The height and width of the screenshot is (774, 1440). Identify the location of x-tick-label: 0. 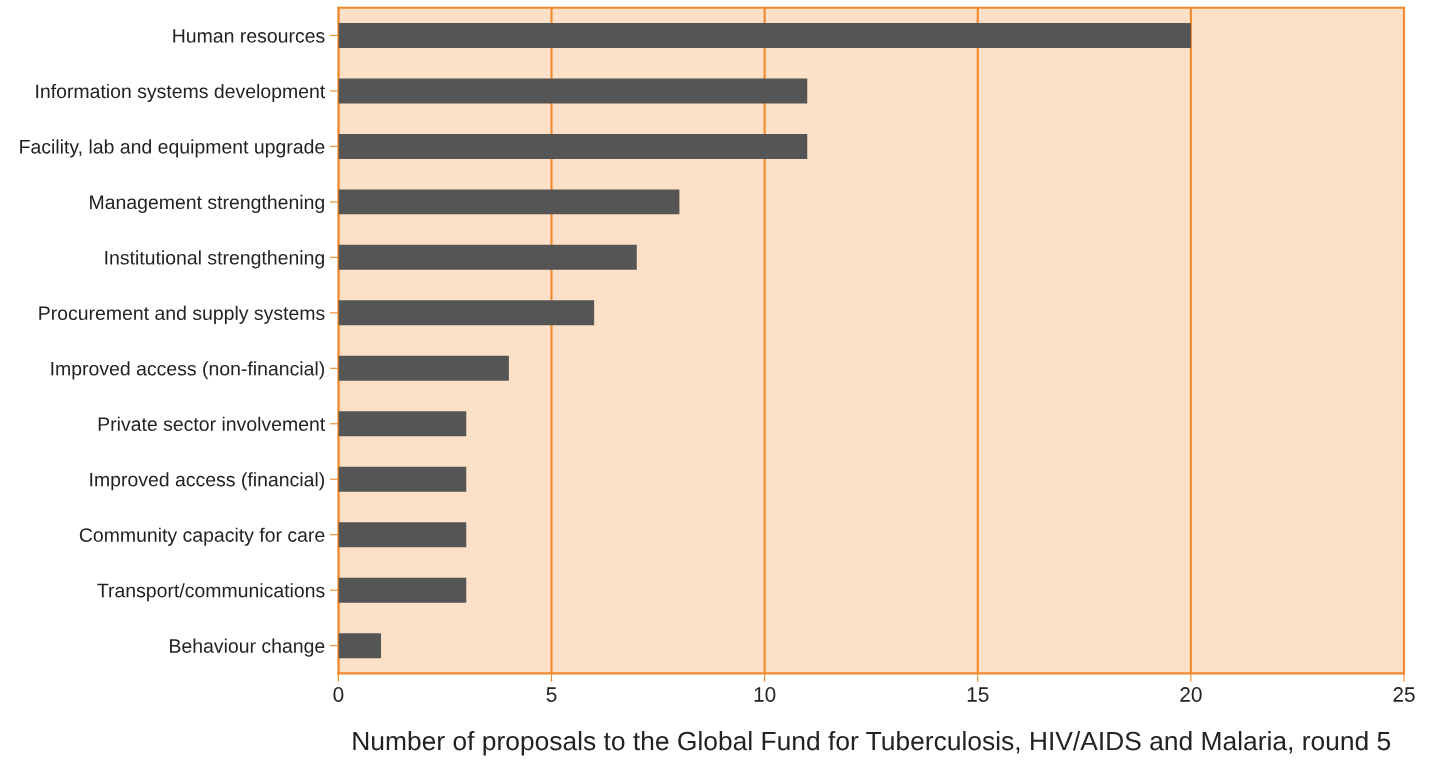
(338, 694).